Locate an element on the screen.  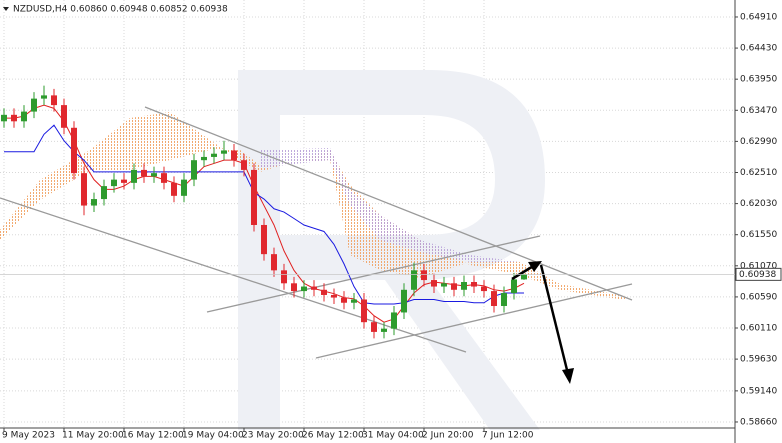
y-tick-label: 0.61550 is located at coordinates (758, 235).